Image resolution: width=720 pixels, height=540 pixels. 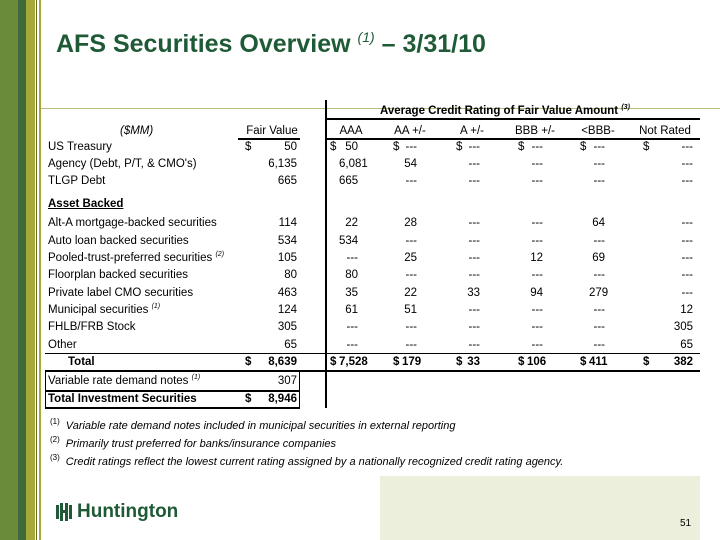 I want to click on row-label: Private label CMO securities, so click(x=120, y=293).